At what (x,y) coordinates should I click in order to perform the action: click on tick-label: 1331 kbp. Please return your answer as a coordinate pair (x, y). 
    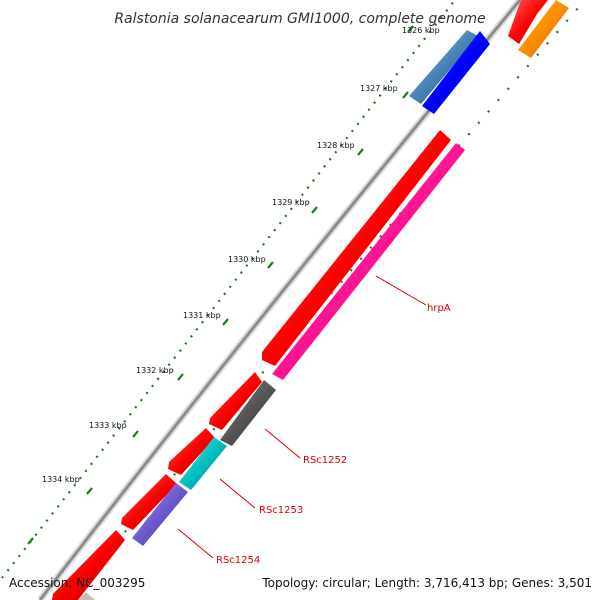
    Looking at the image, I should click on (202, 315).